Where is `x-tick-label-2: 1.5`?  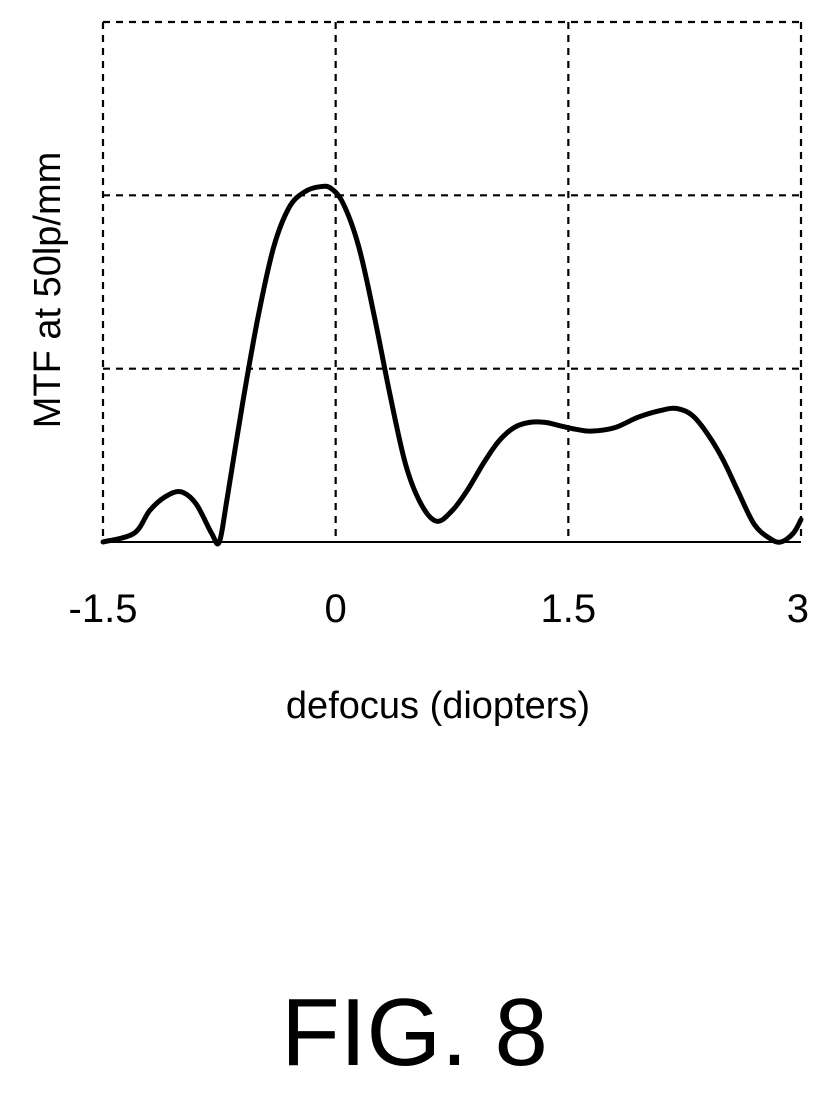 x-tick-label-2: 1.5 is located at coordinates (569, 609).